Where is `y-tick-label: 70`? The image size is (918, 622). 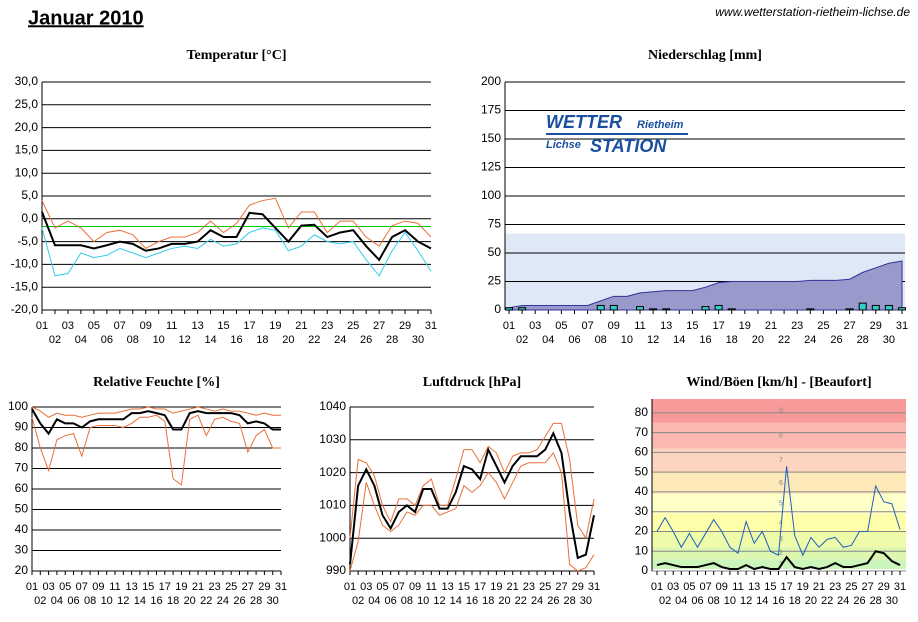
y-tick-label: 70 is located at coordinates (642, 432).